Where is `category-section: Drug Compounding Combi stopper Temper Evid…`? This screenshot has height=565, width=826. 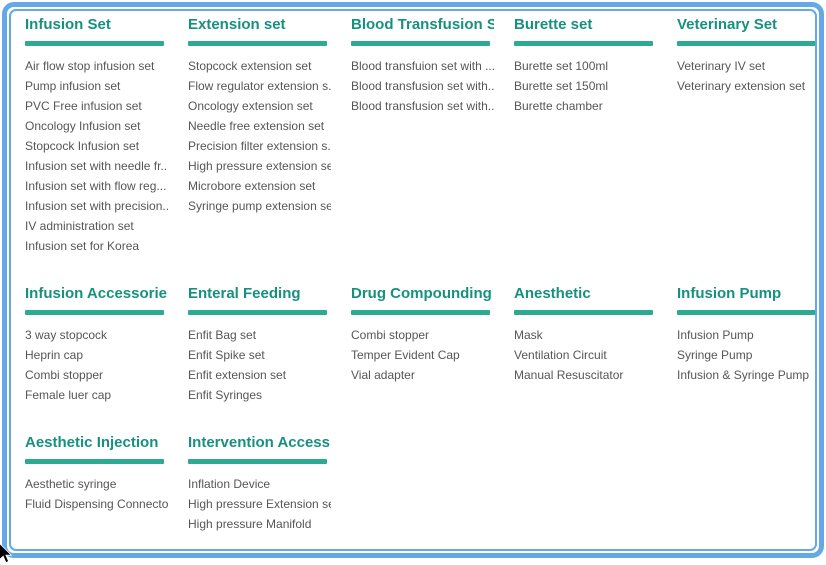 category-section: Drug Compounding Combi stopper Temper Evid… is located at coordinates (432, 344).